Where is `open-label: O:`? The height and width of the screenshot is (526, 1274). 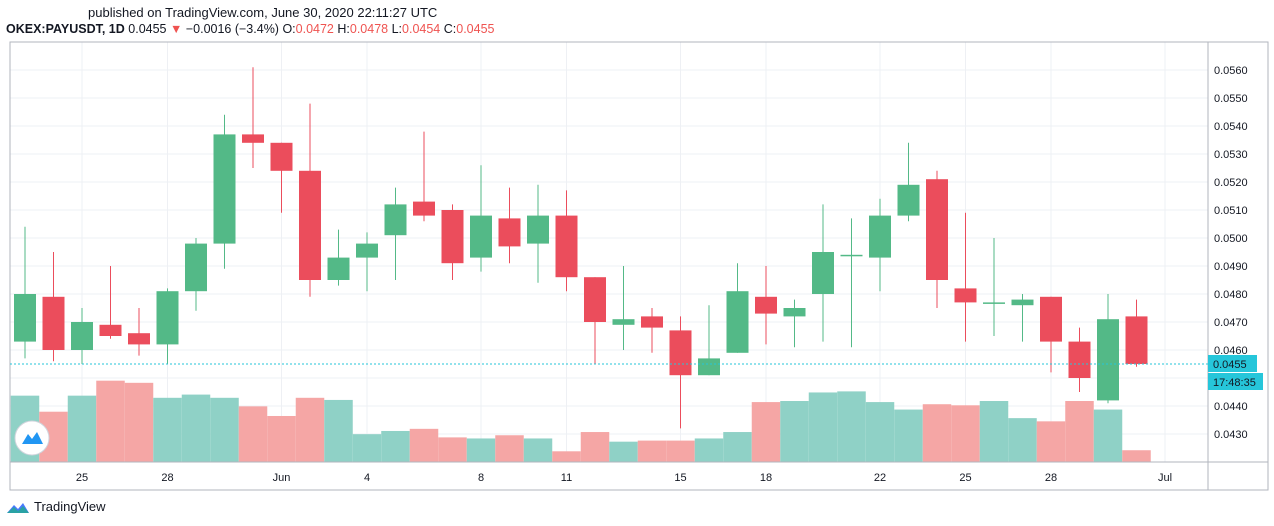
open-label: O: is located at coordinates (289, 29).